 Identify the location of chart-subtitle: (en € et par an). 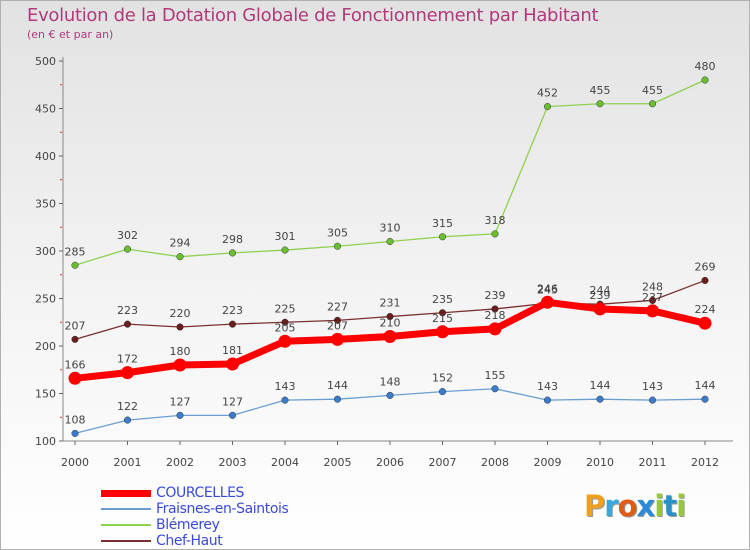
(70, 34).